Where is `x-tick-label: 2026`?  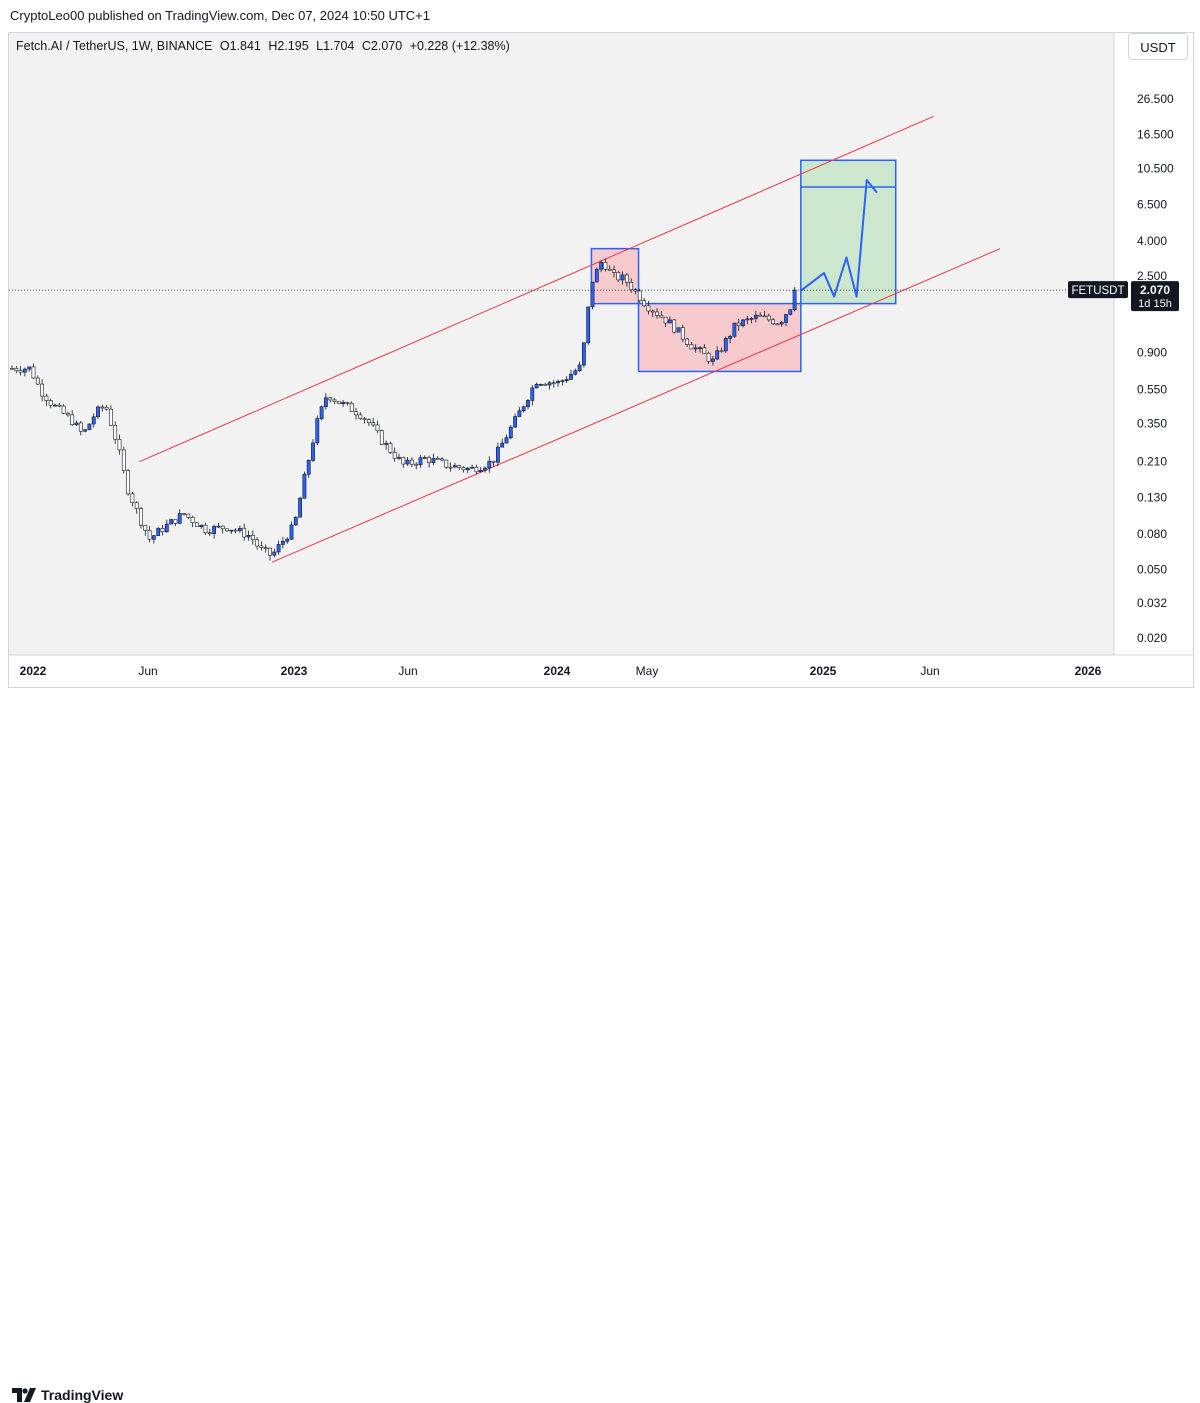 x-tick-label: 2026 is located at coordinates (1088, 671).